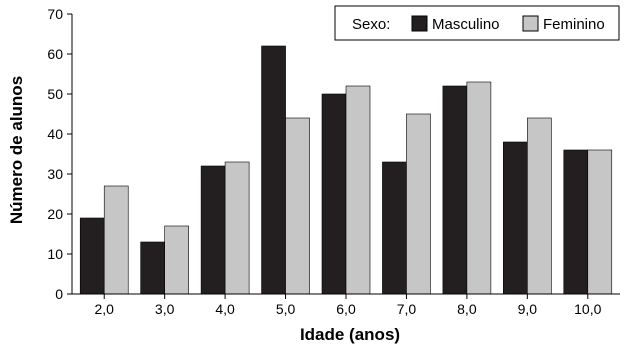 This screenshot has height=348, width=624. What do you see at coordinates (350, 334) in the screenshot?
I see `x-axis-title: Idade (anos)` at bounding box center [350, 334].